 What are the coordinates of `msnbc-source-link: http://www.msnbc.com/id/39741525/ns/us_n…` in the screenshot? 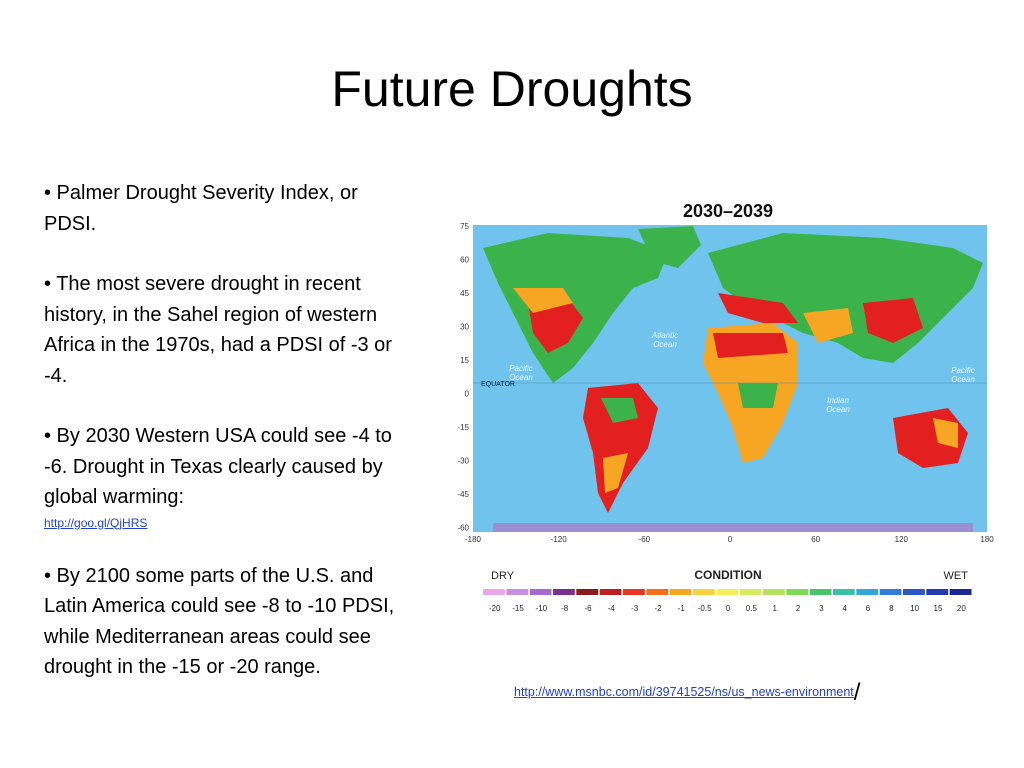 It's located at (684, 692).